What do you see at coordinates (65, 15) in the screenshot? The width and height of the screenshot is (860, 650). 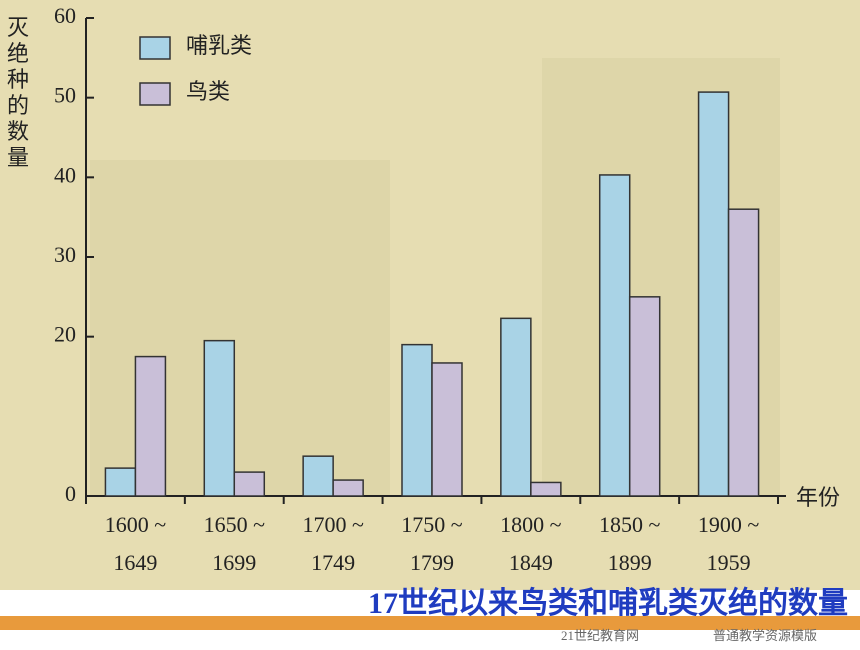 I see `y-tick-label: 60` at bounding box center [65, 15].